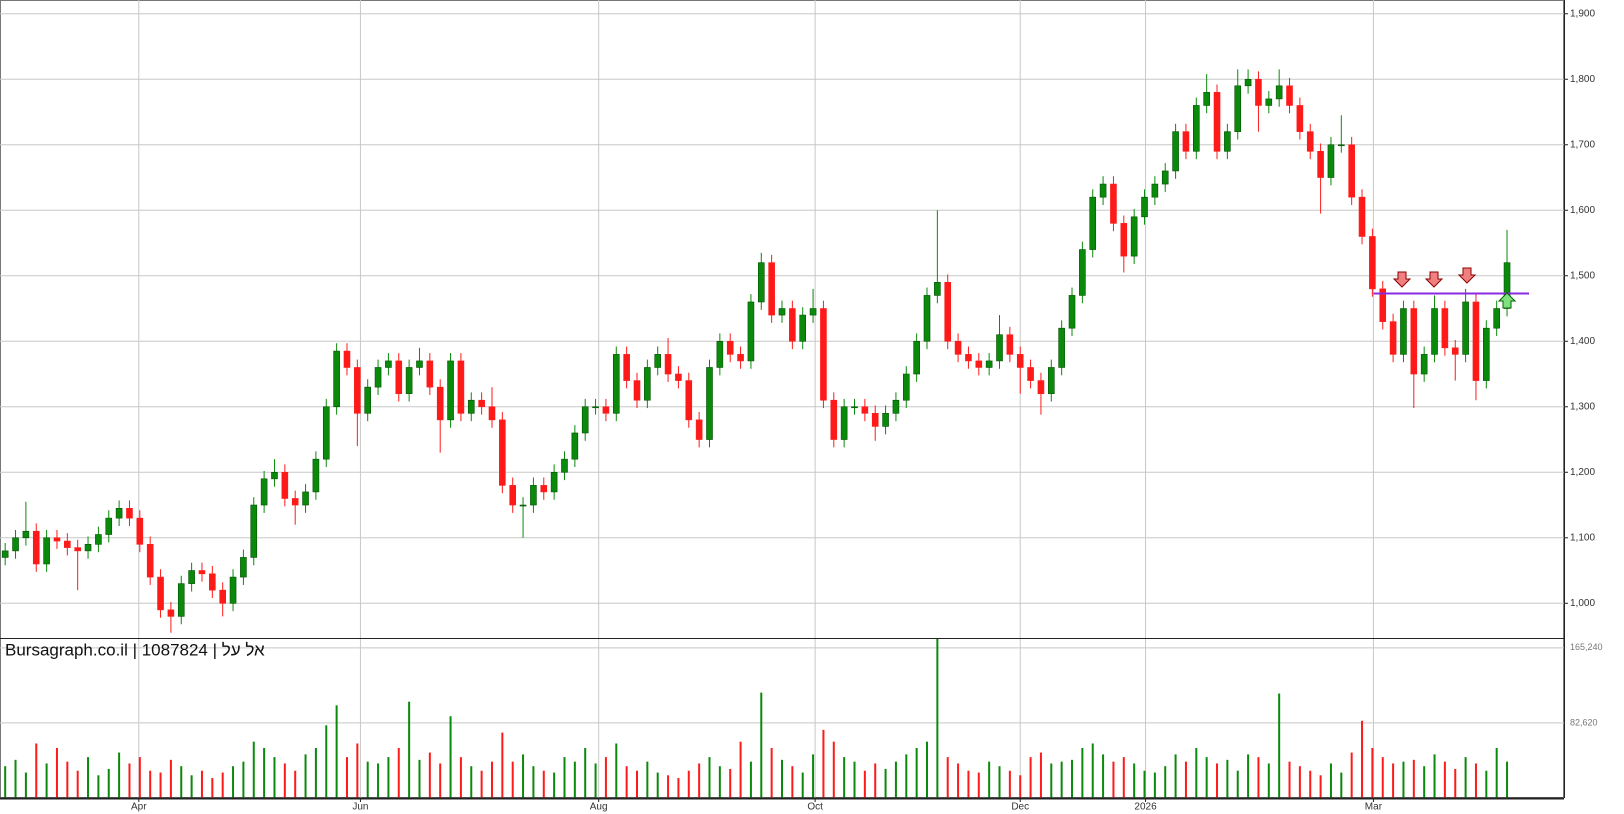 This screenshot has height=814, width=1624. What do you see at coordinates (1507, 300) in the screenshot?
I see `up-arrow` at bounding box center [1507, 300].